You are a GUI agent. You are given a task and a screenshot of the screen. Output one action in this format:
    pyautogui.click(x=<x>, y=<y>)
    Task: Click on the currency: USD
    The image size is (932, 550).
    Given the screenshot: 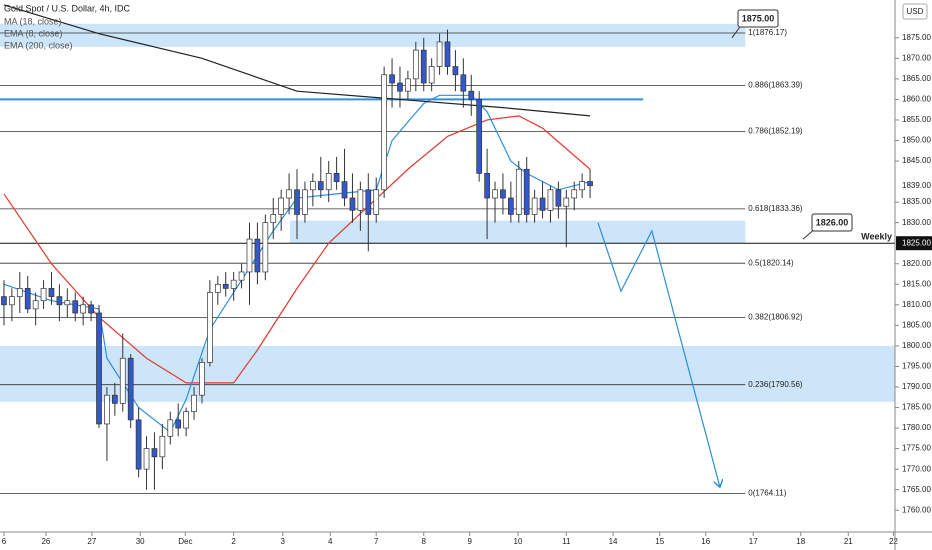 What is the action you would take?
    pyautogui.click(x=915, y=11)
    